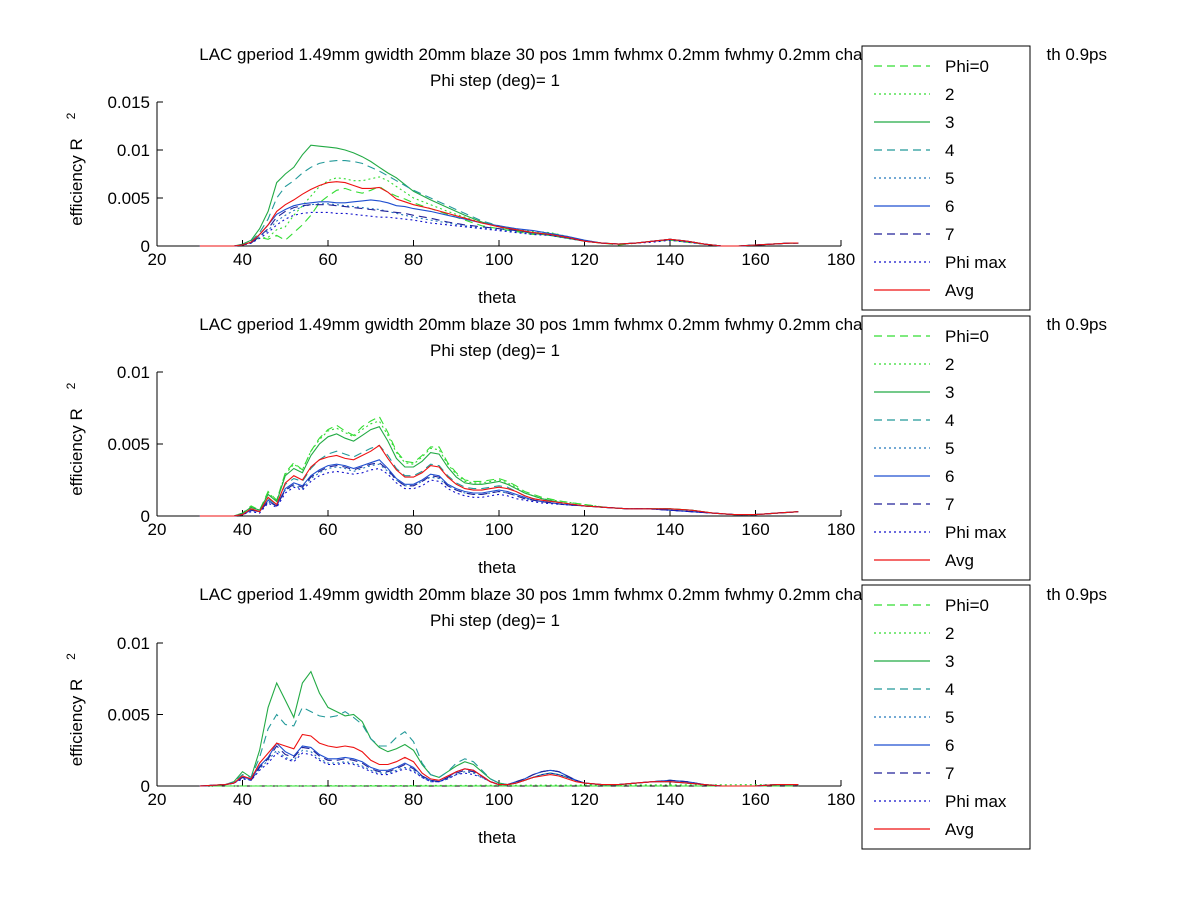 Image resolution: width=1200 pixels, height=901 pixels. Describe the element at coordinates (959, 829) in the screenshot. I see `legend-label: Avg` at that location.